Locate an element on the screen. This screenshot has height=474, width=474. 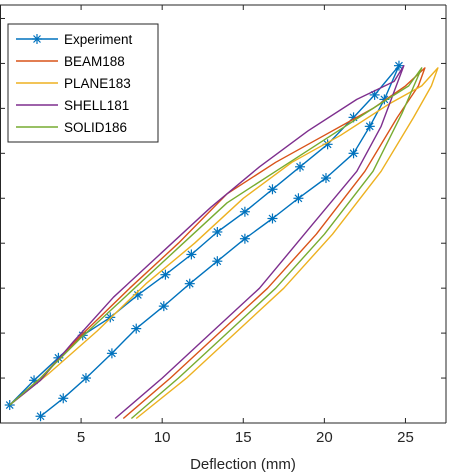
x-tick-label: 25 is located at coordinates (405, 437).